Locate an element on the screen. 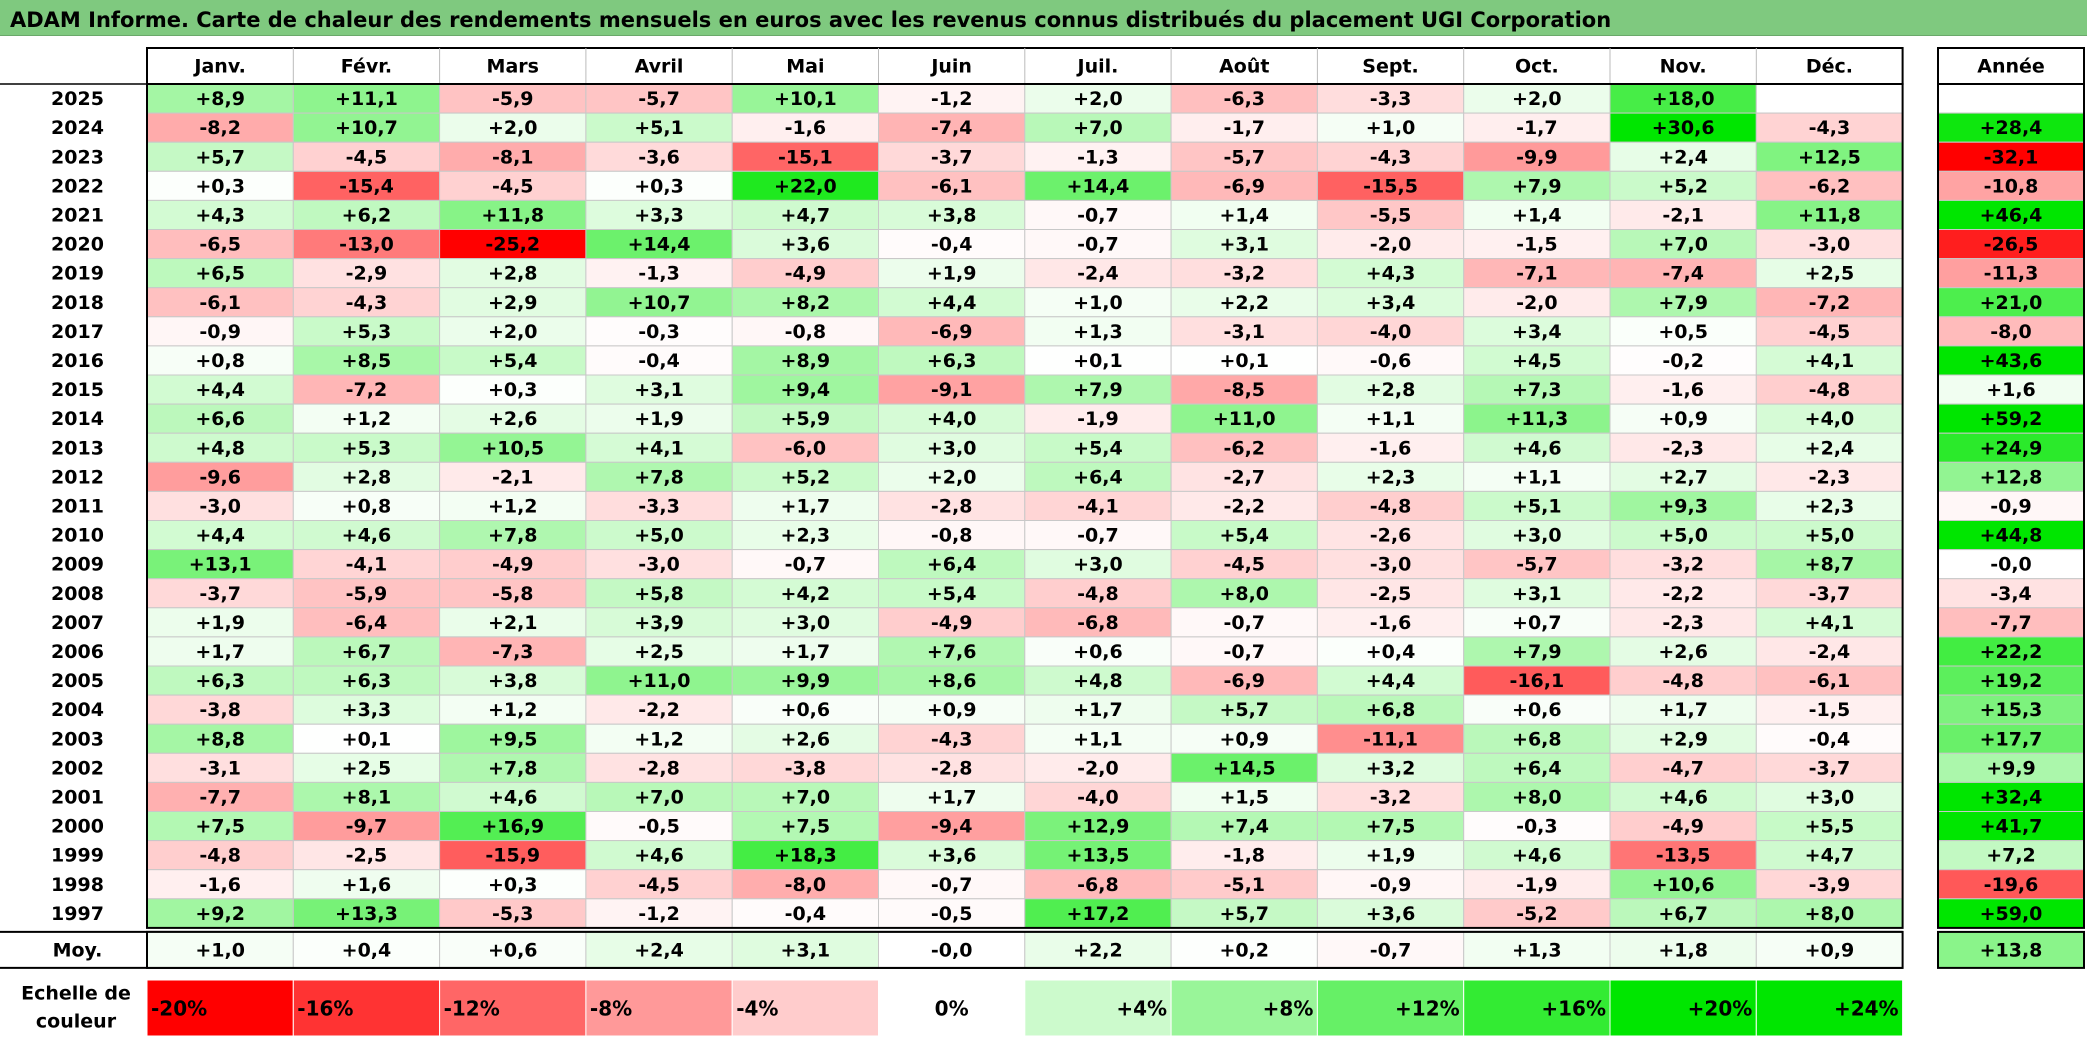 This screenshot has width=2087, height=1037. cell-value: +5,0 is located at coordinates (1683, 536).